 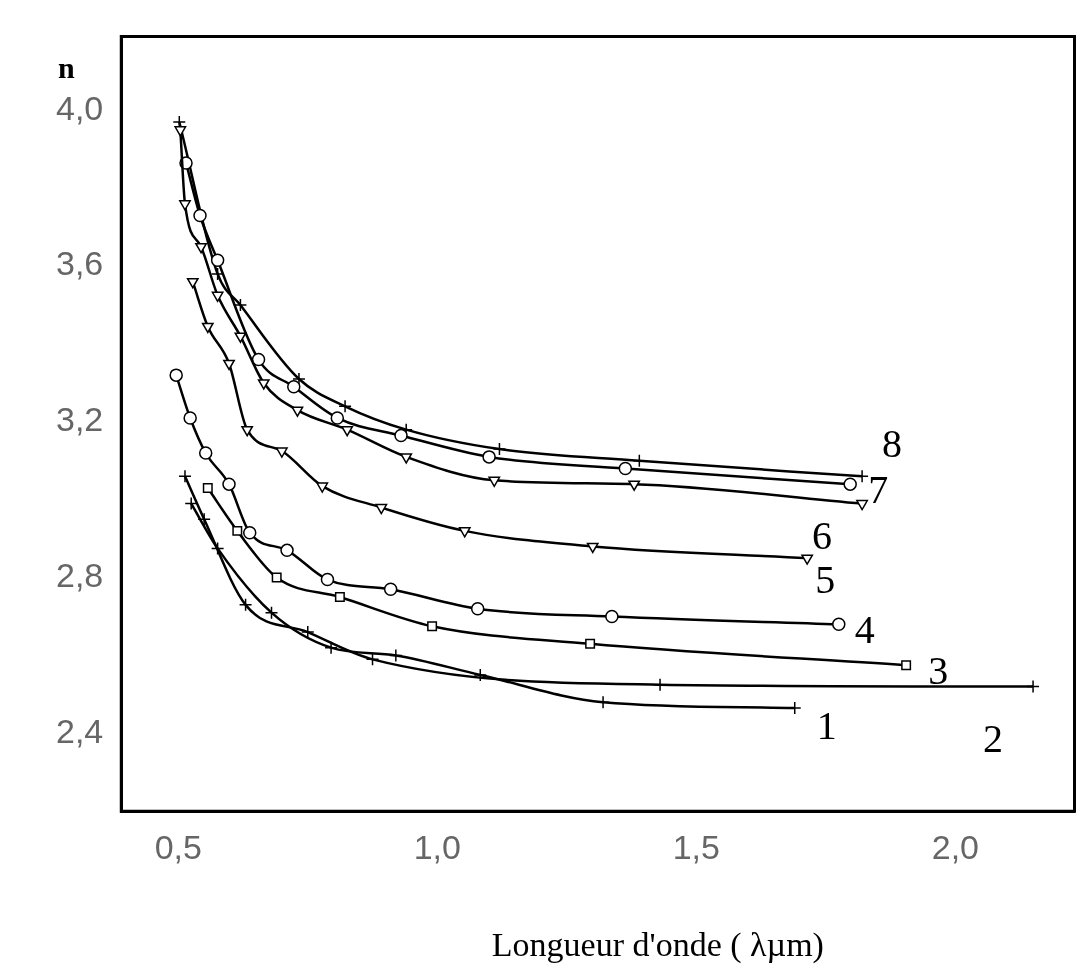 I want to click on y-tick-label: 3,6, so click(x=80, y=263).